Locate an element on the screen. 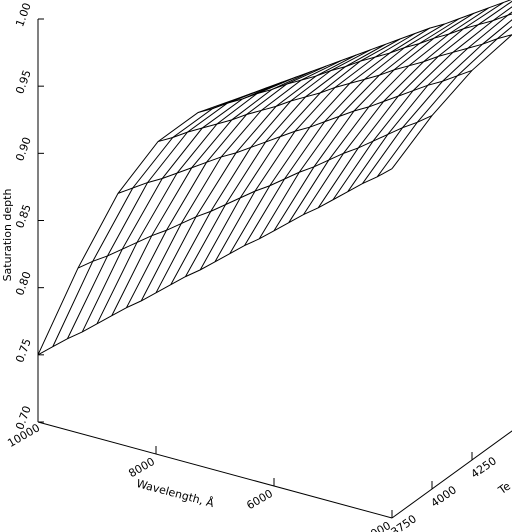  y-tick-label: 4000 is located at coordinates (444, 496).